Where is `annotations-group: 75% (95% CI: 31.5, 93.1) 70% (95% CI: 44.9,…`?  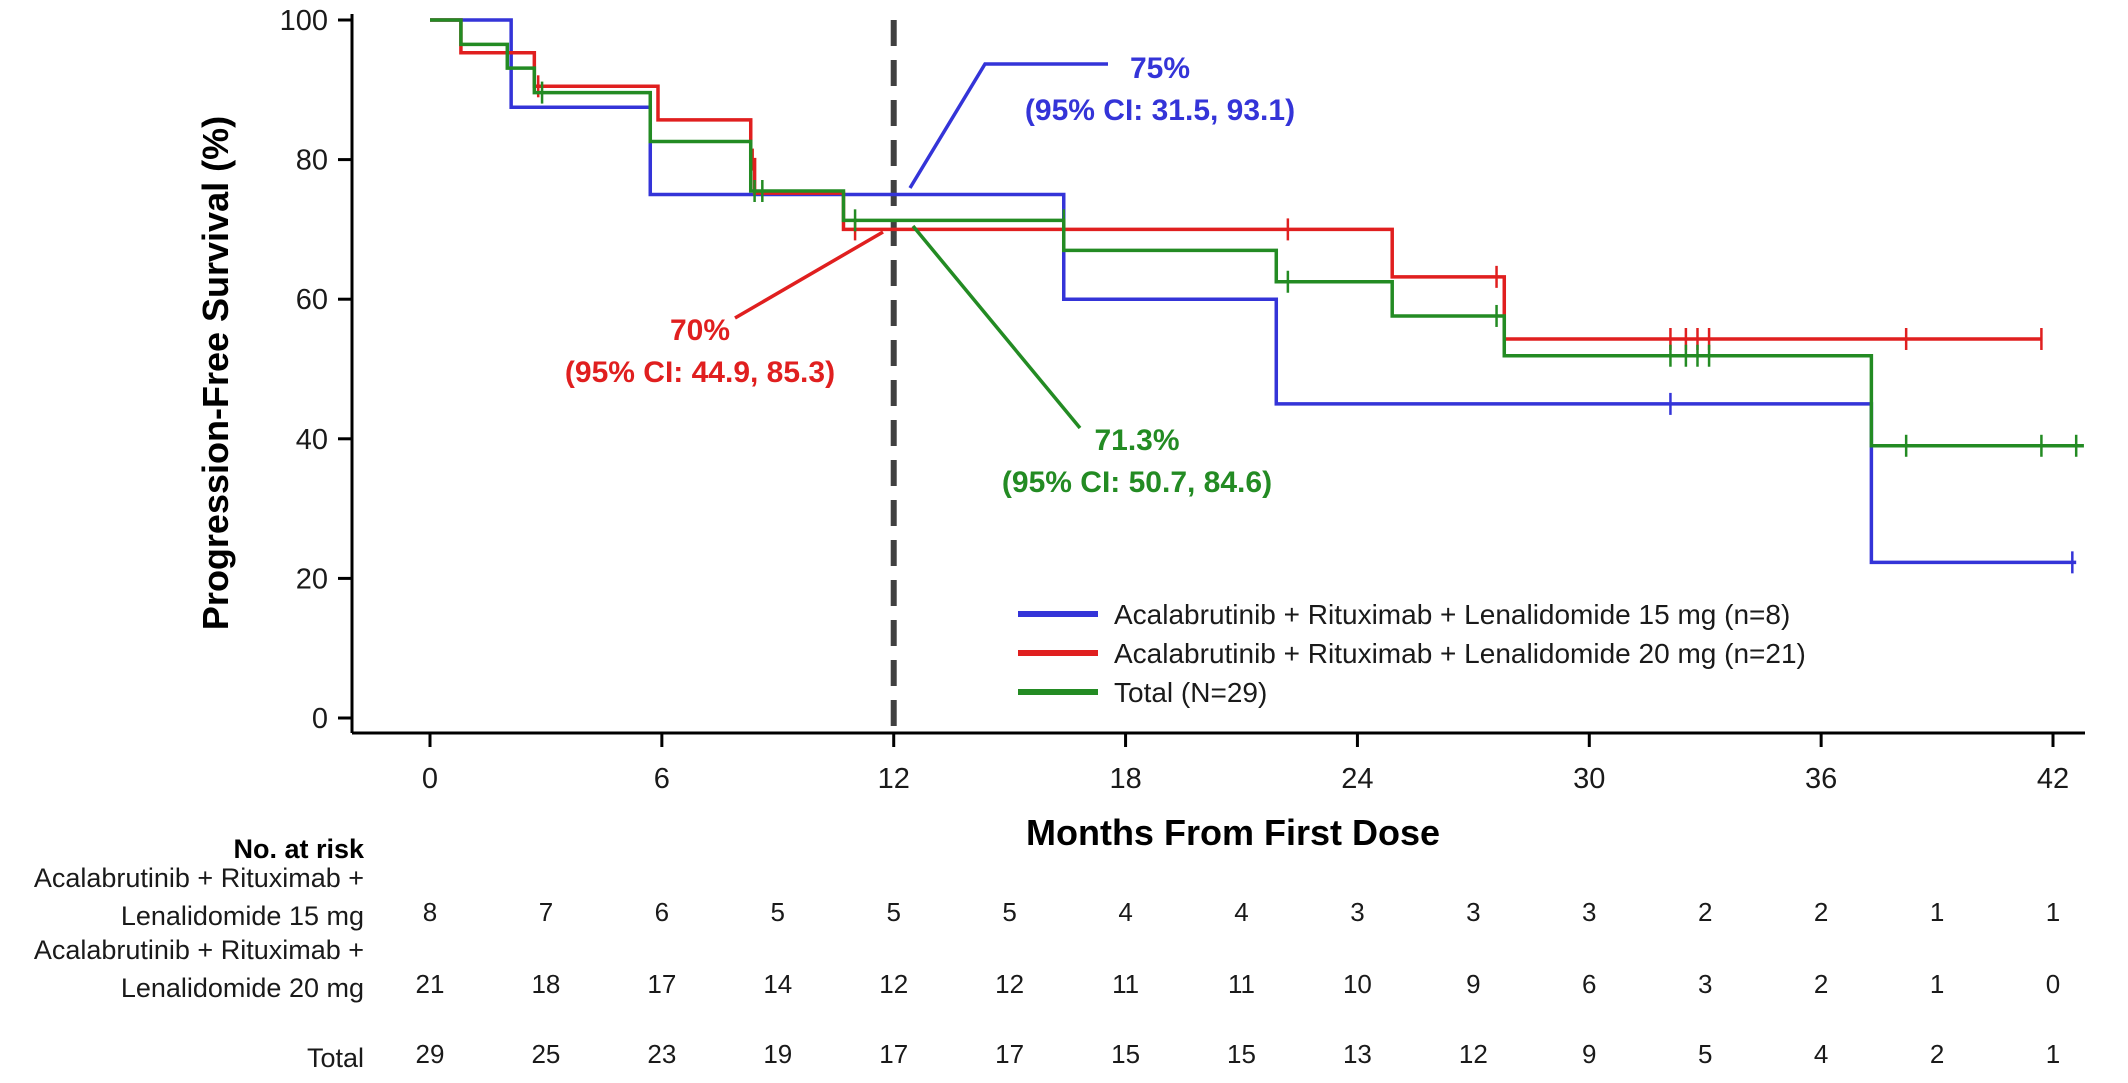 annotations-group: 75% (95% CI: 31.5, 93.1) 70% (95% CI: 44.9,… is located at coordinates (930, 275).